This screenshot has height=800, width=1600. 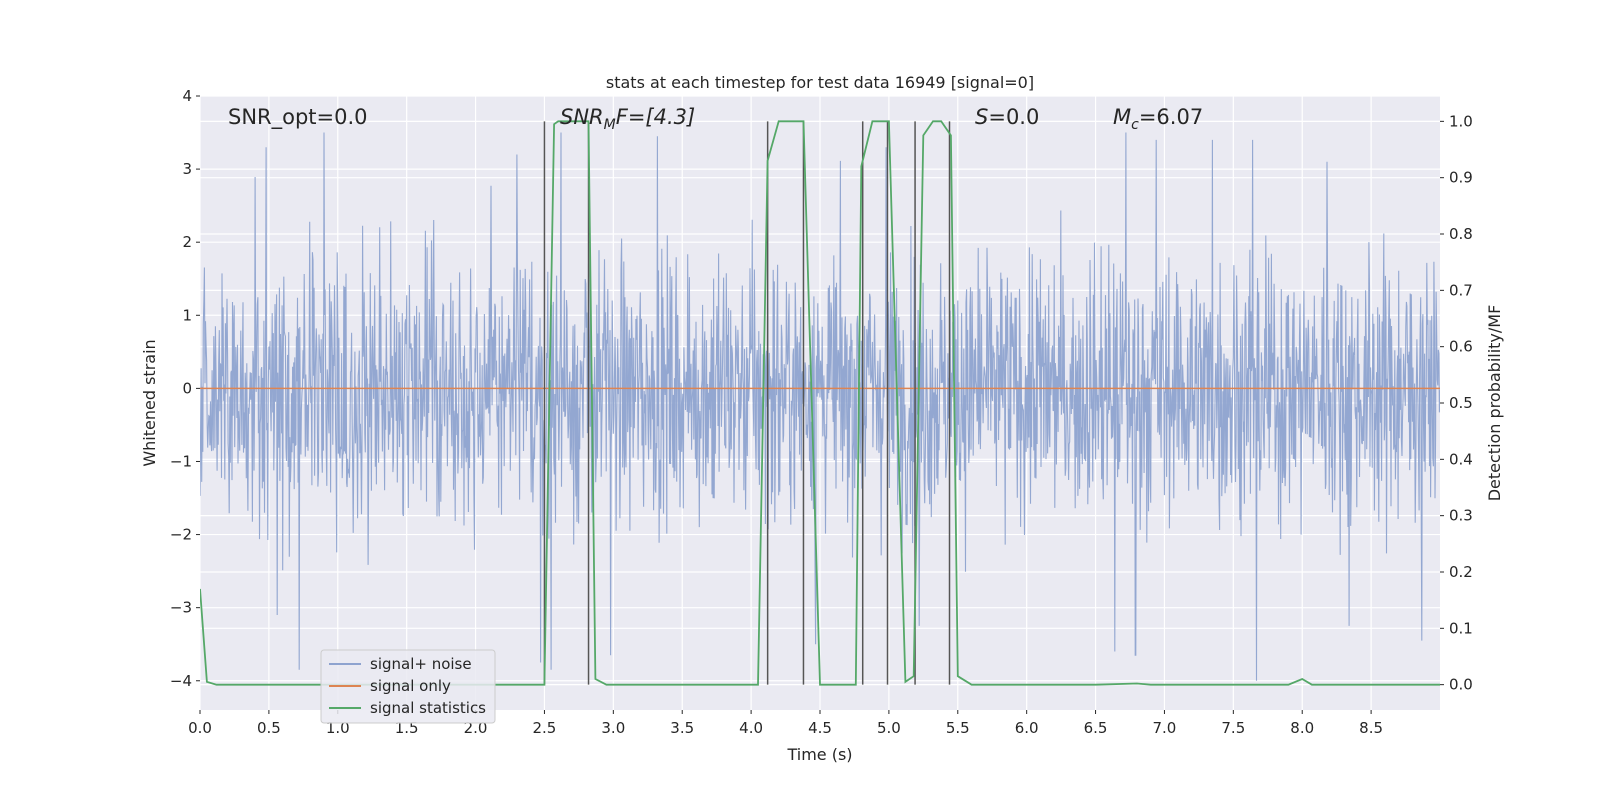 I want to click on y-right-axis-ticks: 1.0 0.9 0.8 0.7 0.6 0.5 0.4 0.3 0.2 0.1 0.0, so click(x=1456, y=403).